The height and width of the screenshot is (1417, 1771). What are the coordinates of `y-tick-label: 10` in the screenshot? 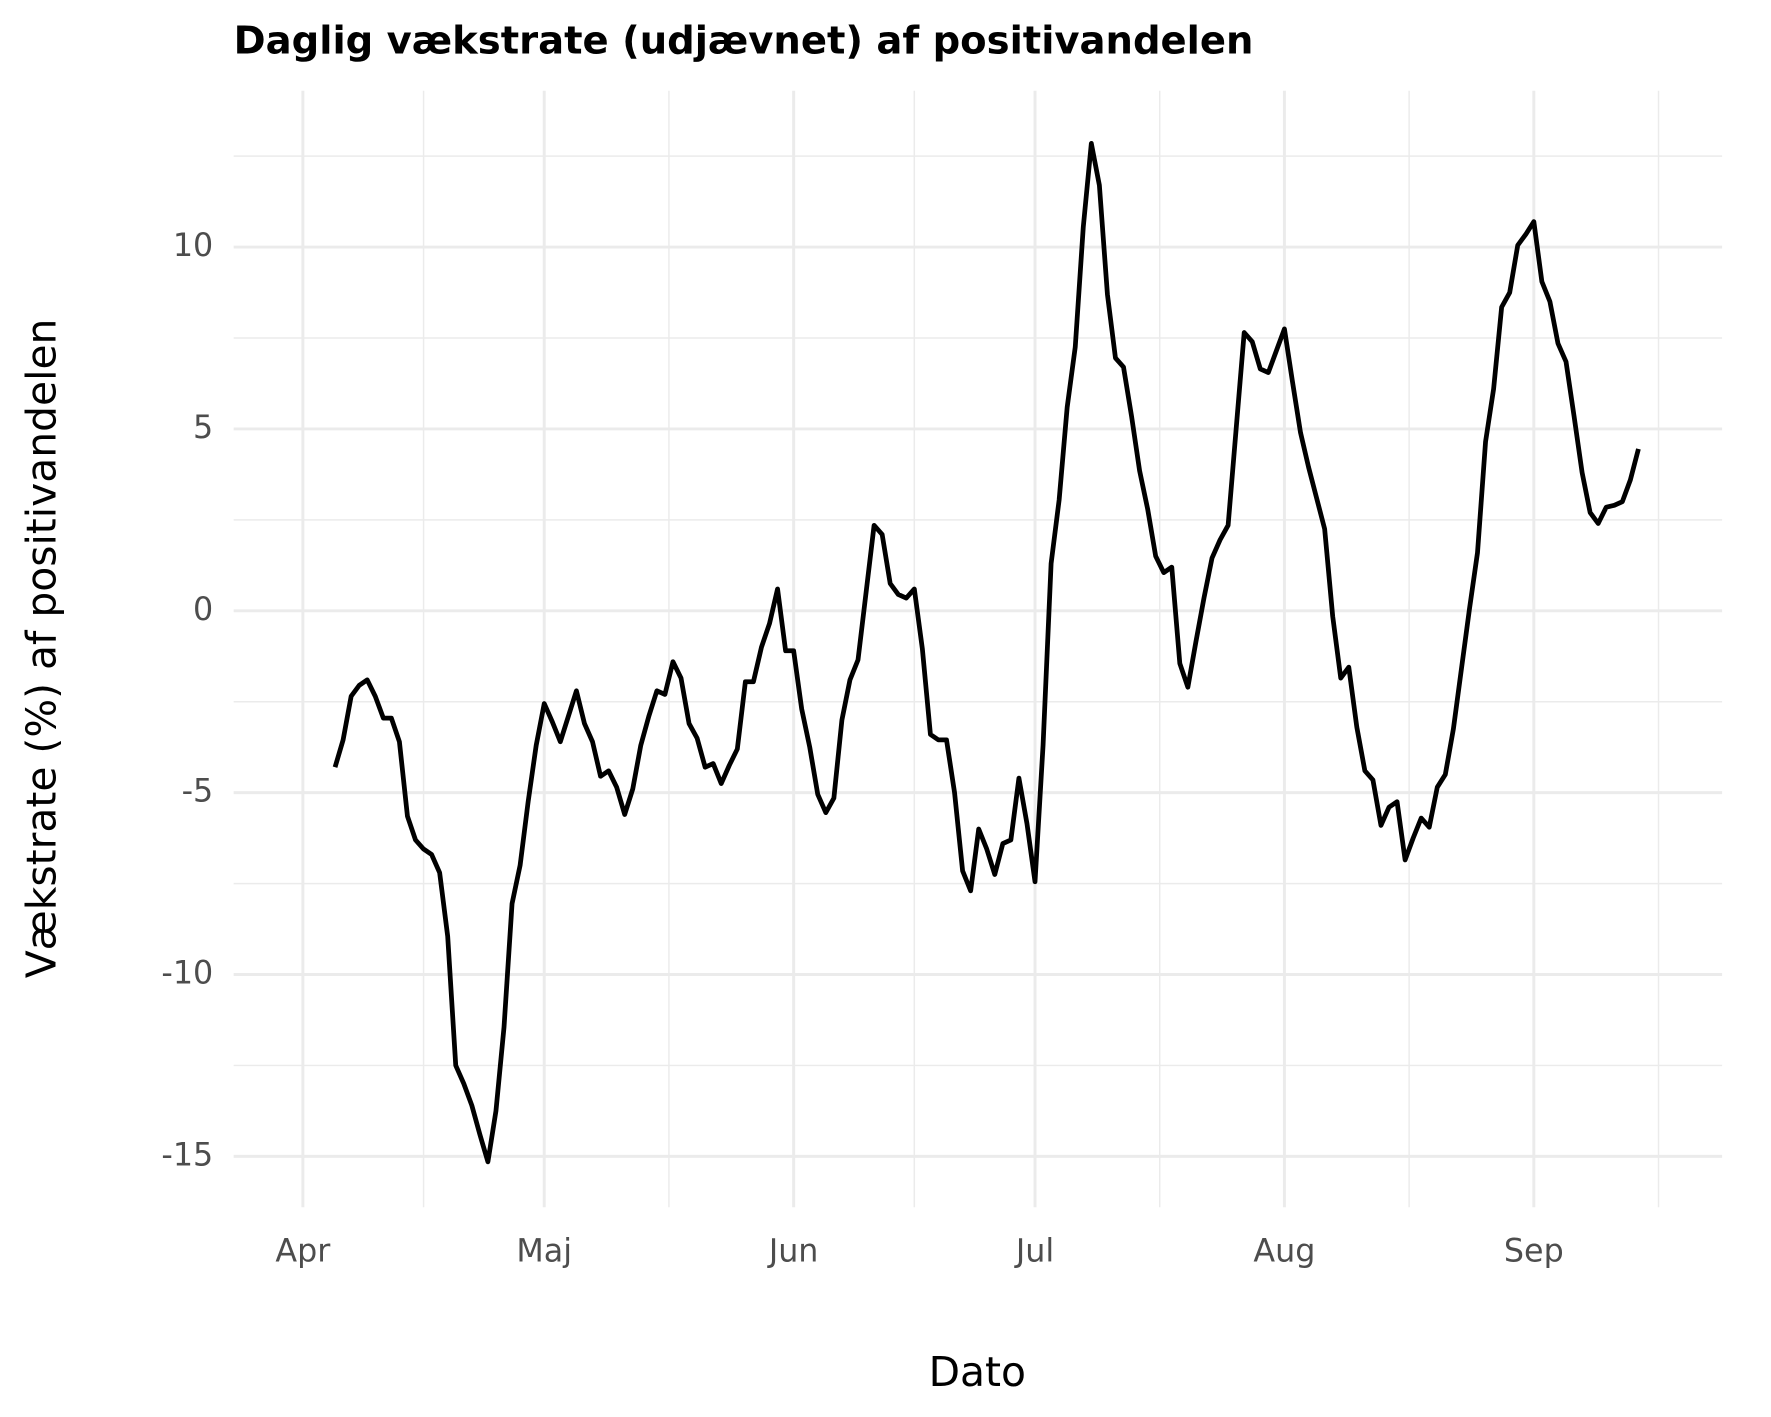 It's located at (193, 246).